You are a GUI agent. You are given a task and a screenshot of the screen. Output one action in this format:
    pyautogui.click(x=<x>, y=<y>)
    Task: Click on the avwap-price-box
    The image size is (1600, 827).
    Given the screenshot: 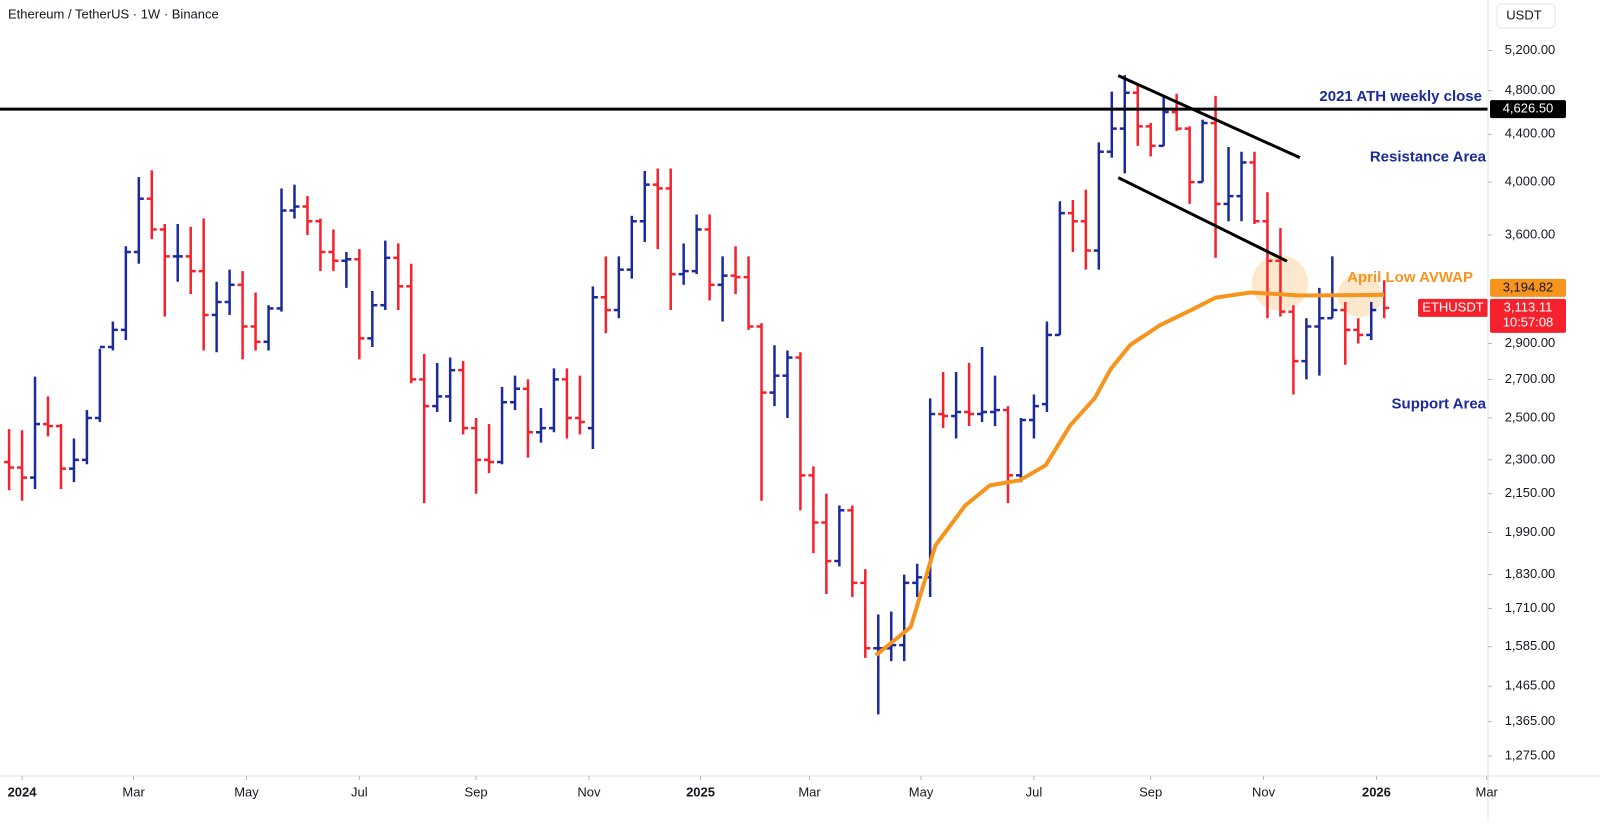 What is the action you would take?
    pyautogui.click(x=1528, y=287)
    